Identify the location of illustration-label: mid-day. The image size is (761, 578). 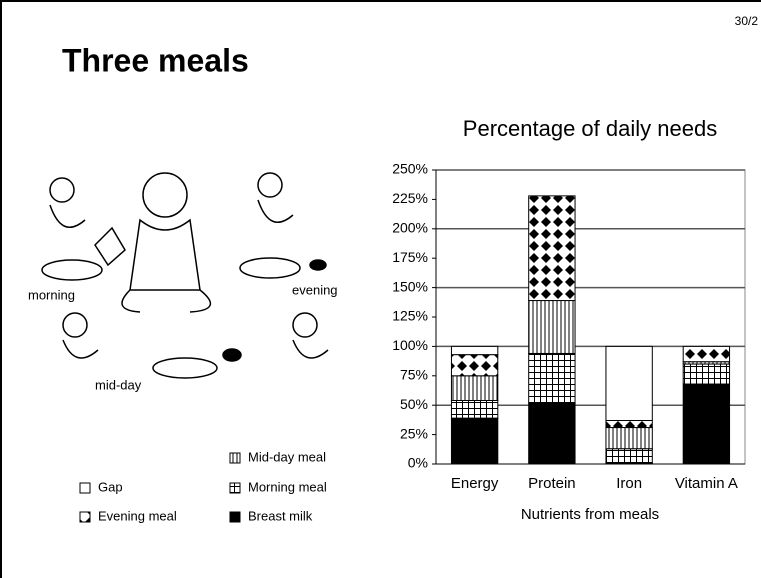
(118, 384).